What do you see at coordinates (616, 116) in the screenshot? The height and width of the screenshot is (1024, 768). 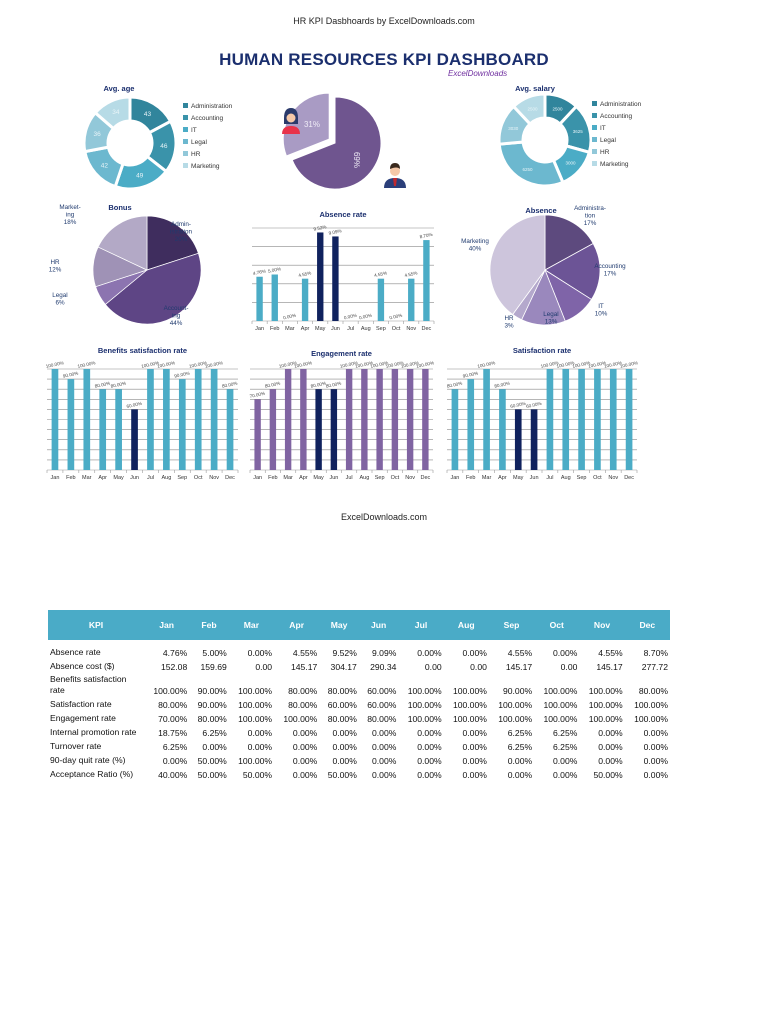 I see `legend-item: Accounting` at bounding box center [616, 116].